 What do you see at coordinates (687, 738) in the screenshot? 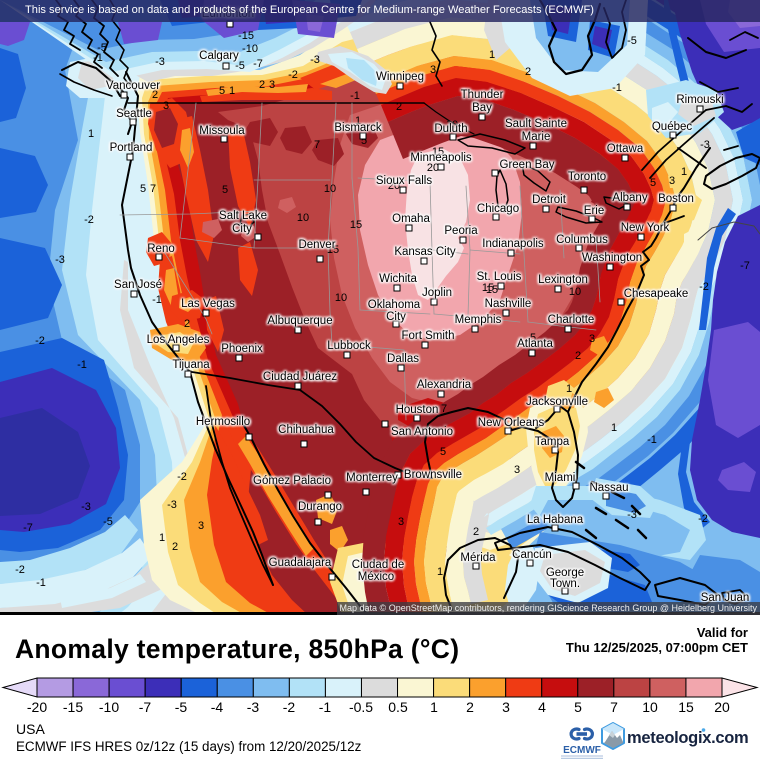
I see `svg-text: meteologix.com` at bounding box center [687, 738].